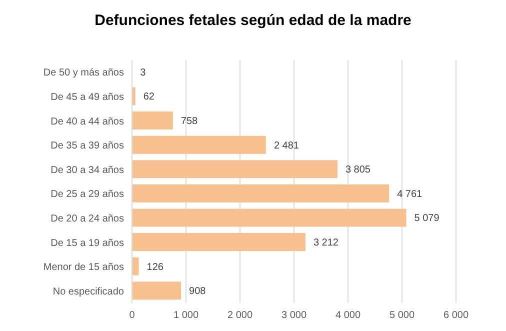 This screenshot has width=506, height=331. I want to click on data-label: 2 481, so click(287, 146).